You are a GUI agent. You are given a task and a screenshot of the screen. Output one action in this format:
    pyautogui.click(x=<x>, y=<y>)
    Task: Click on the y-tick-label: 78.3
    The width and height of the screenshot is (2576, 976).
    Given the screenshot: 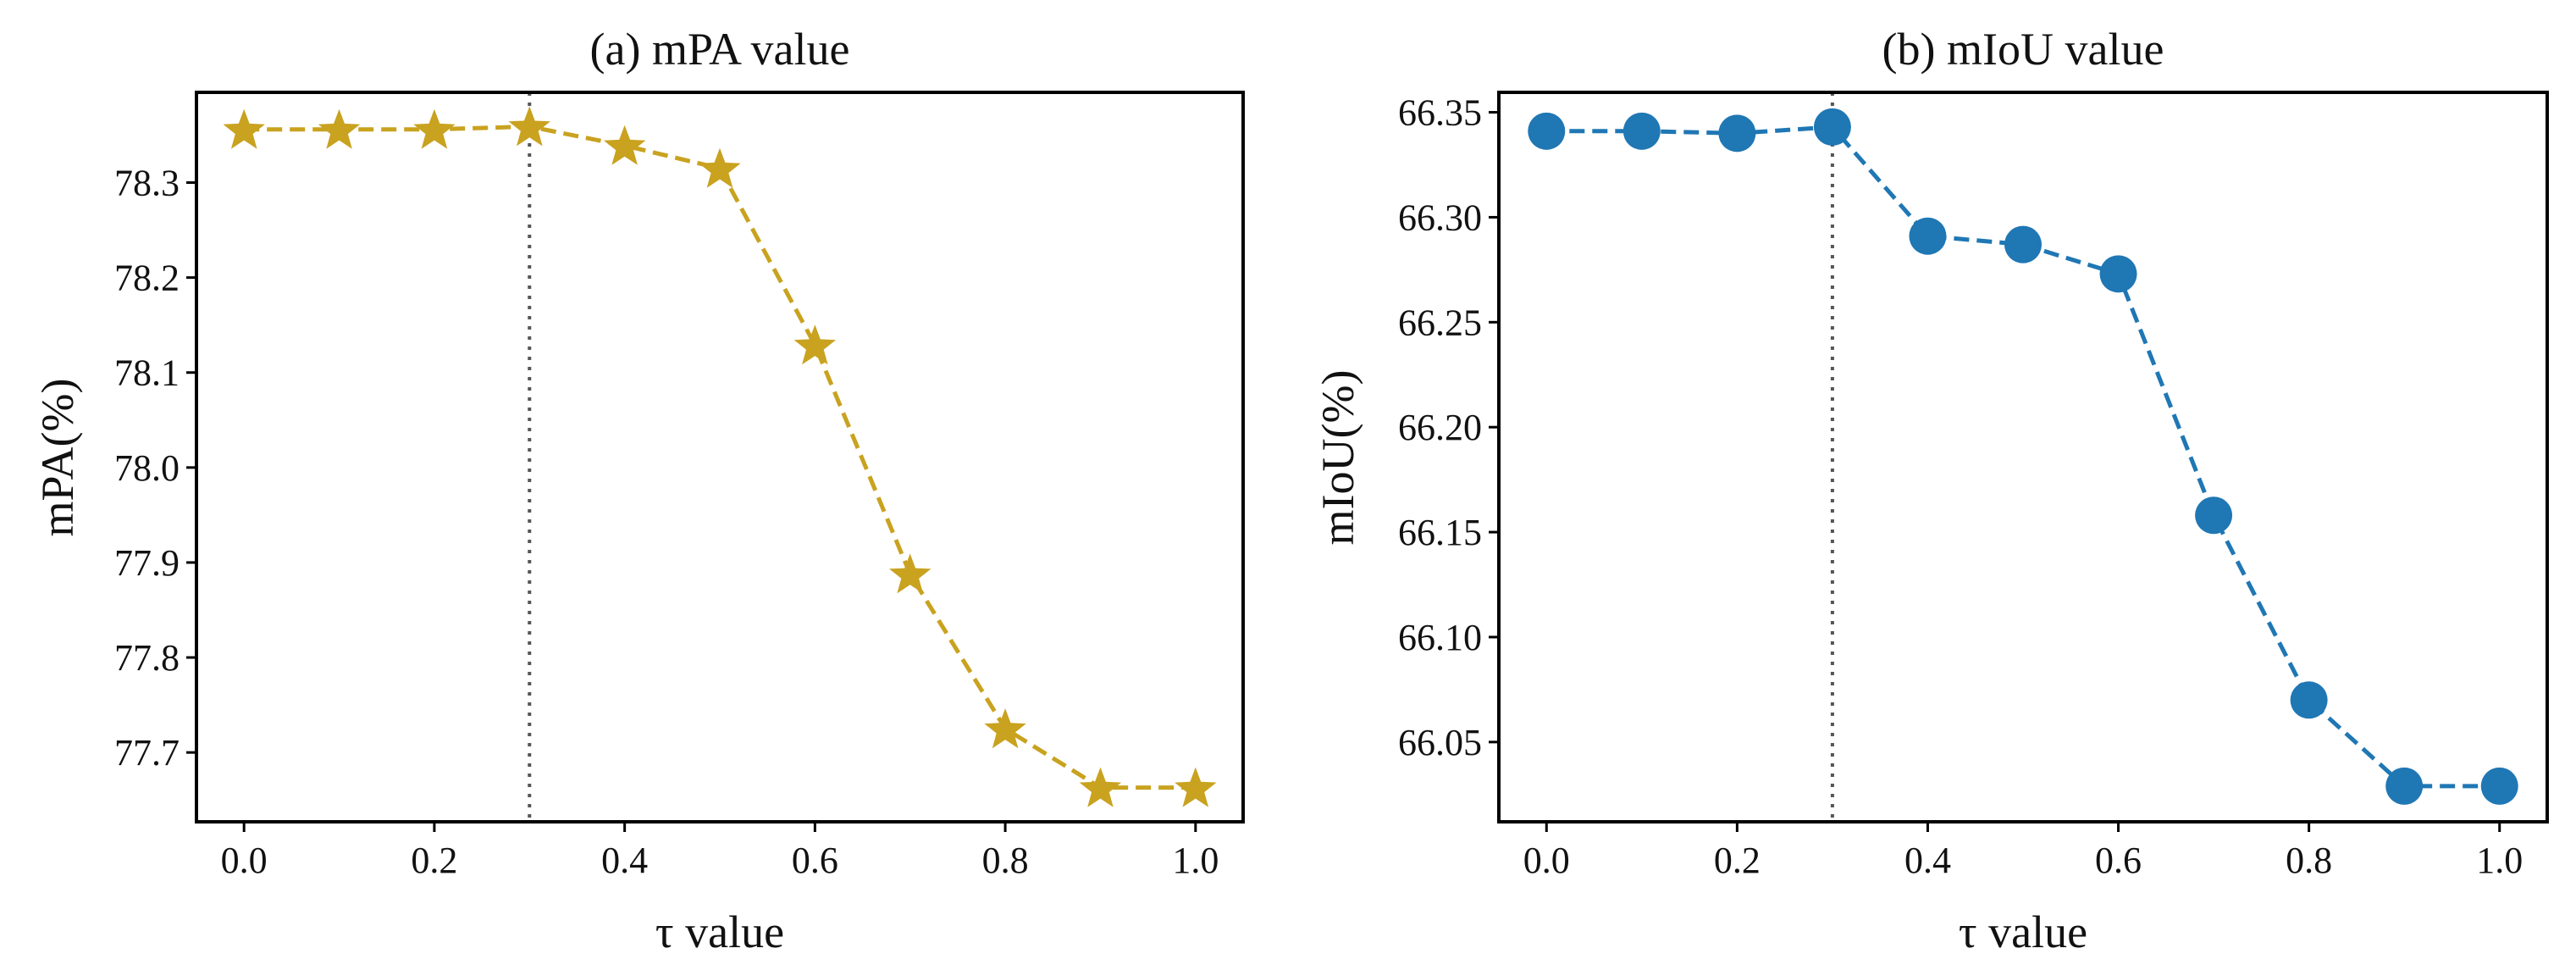 What is the action you would take?
    pyautogui.click(x=147, y=183)
    